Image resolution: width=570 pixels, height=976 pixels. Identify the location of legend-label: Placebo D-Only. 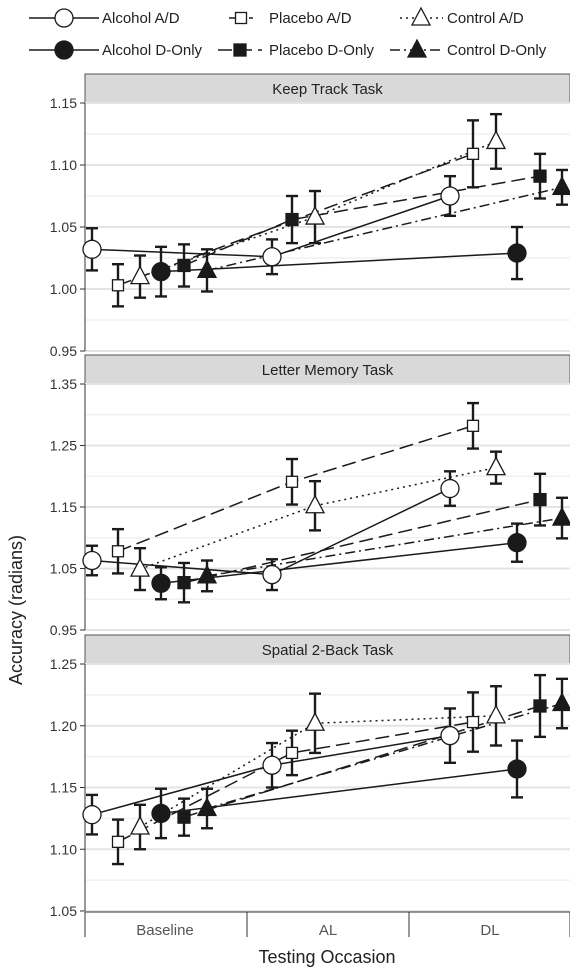
(322, 50).